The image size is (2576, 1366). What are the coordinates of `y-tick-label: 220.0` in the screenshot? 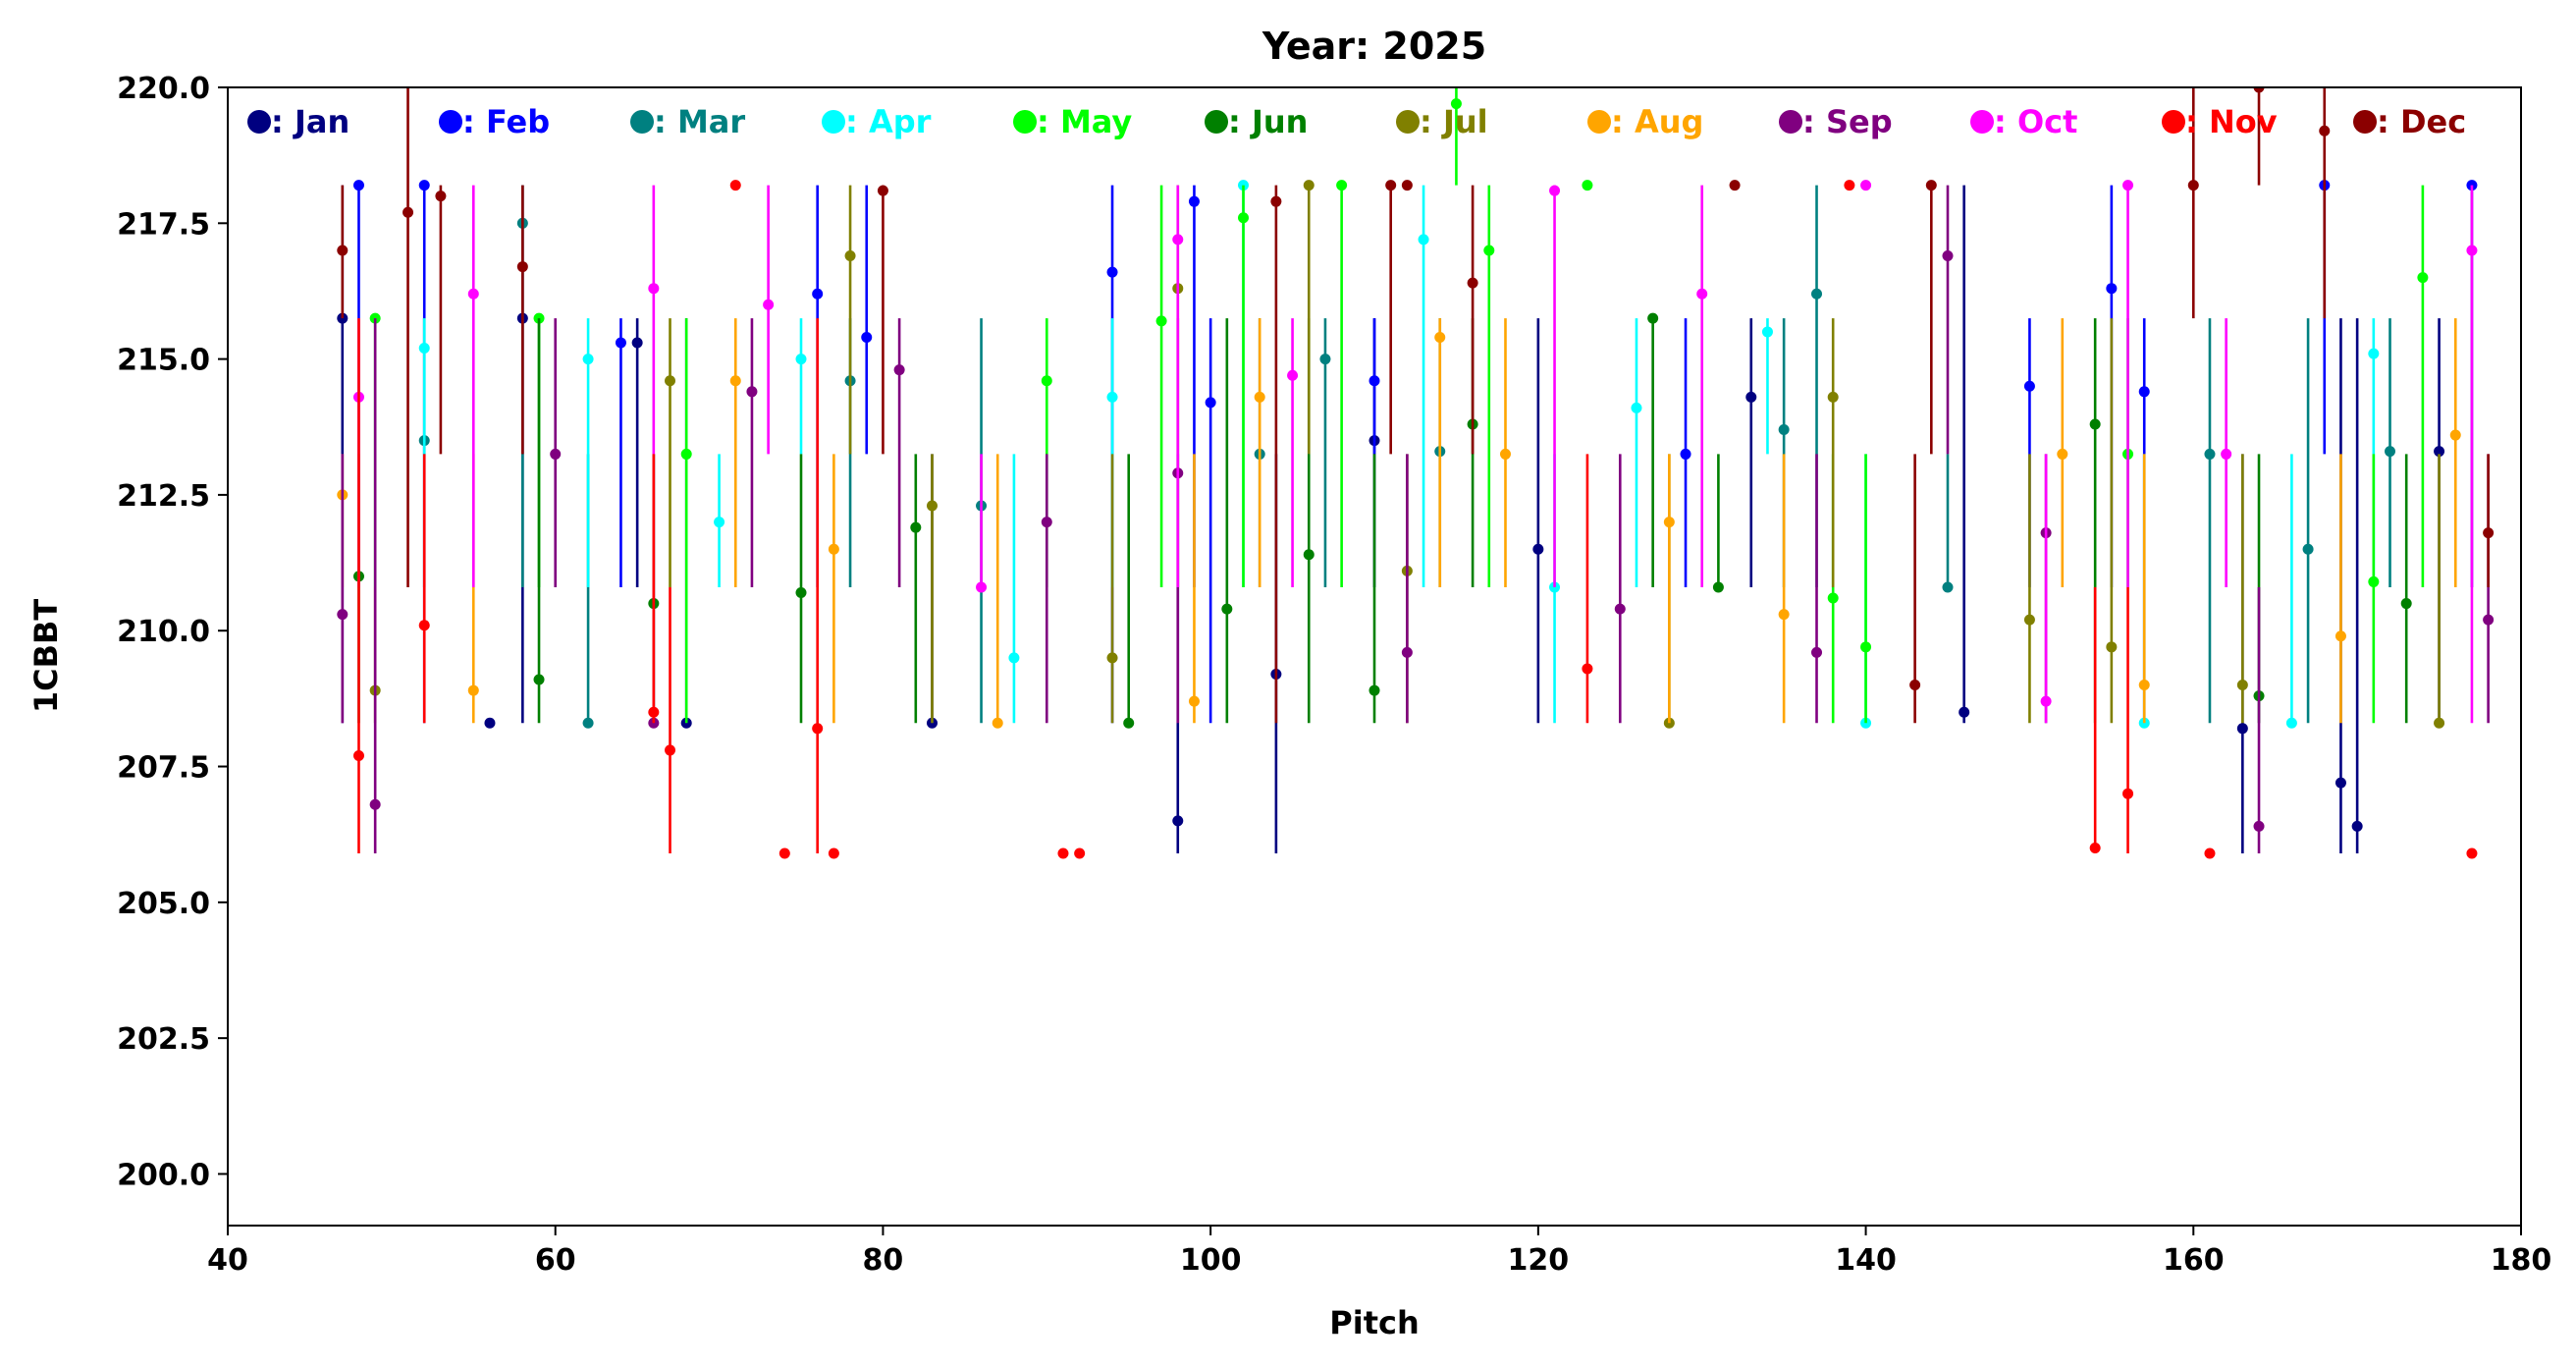 It's located at (163, 89).